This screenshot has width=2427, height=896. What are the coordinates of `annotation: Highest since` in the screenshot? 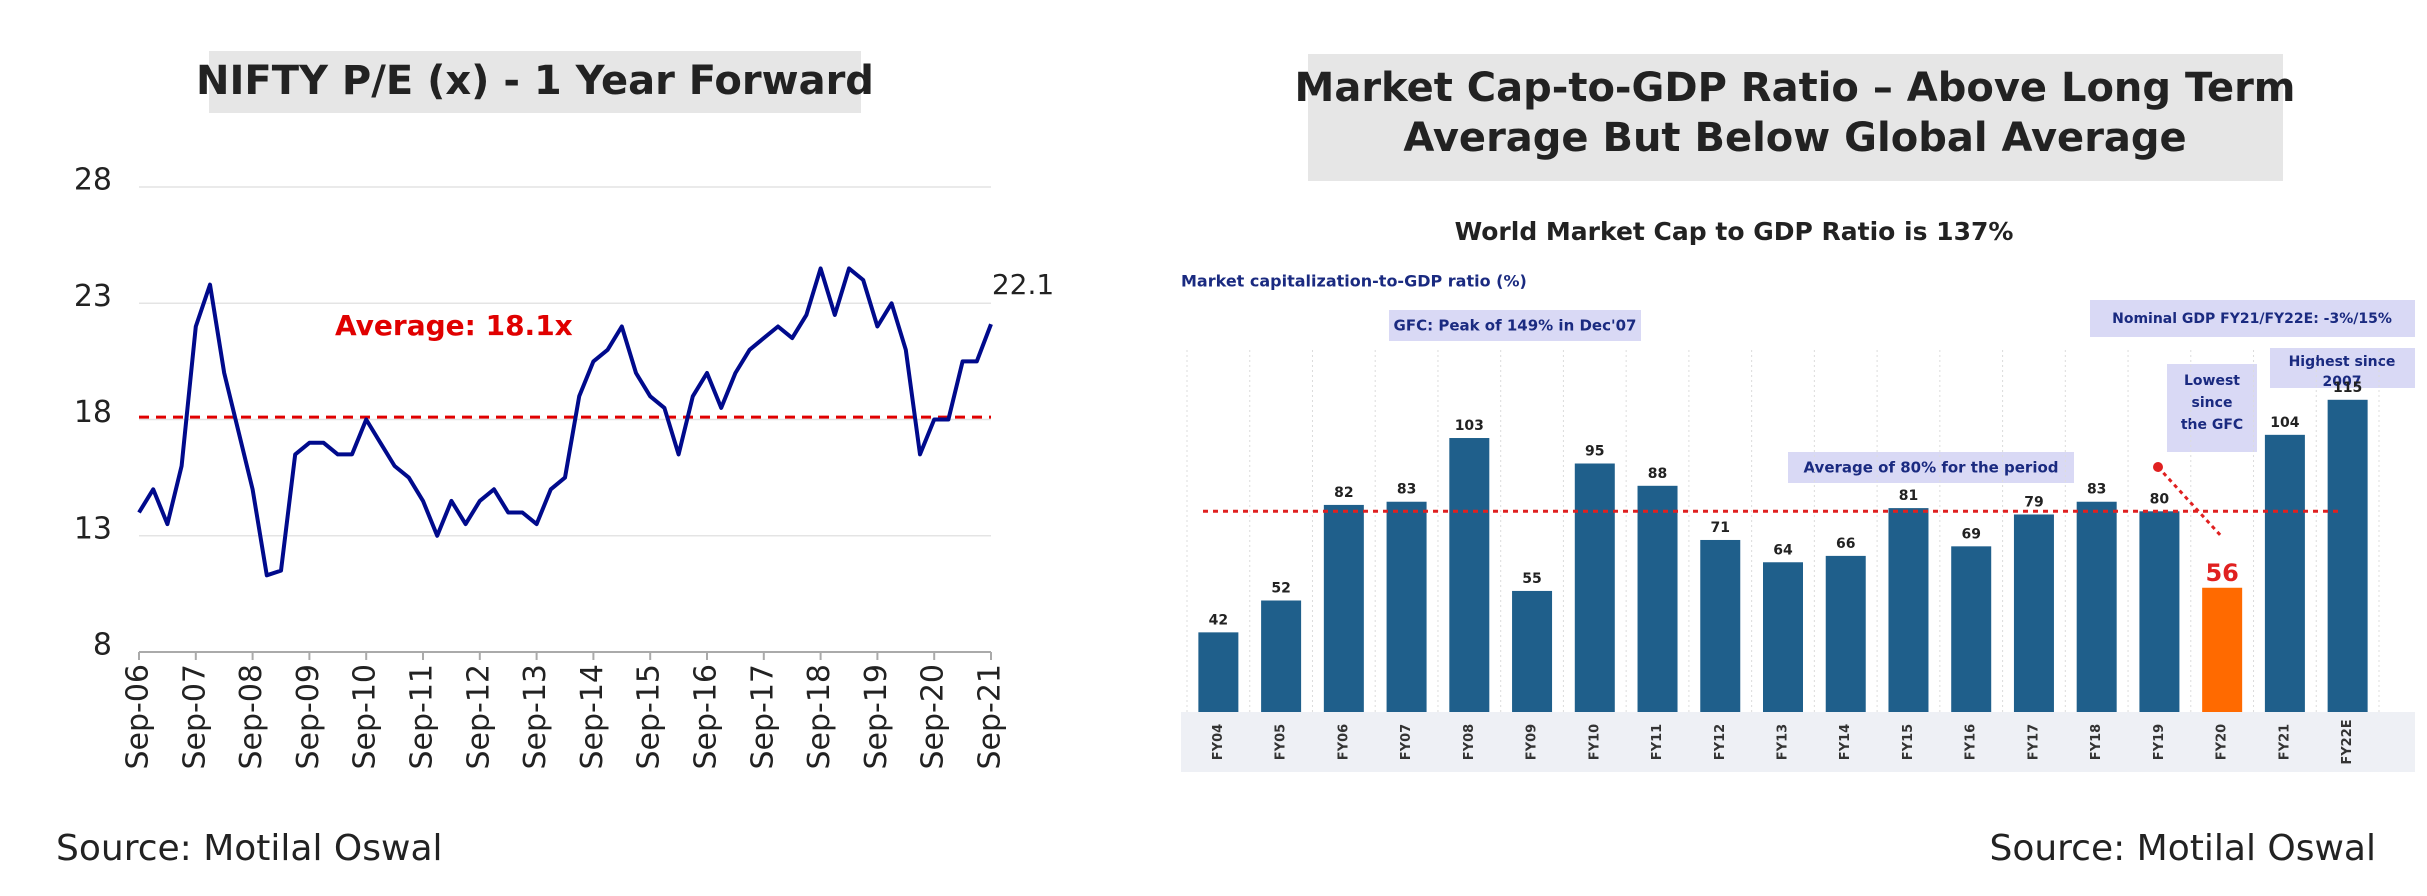 It's located at (2342, 362).